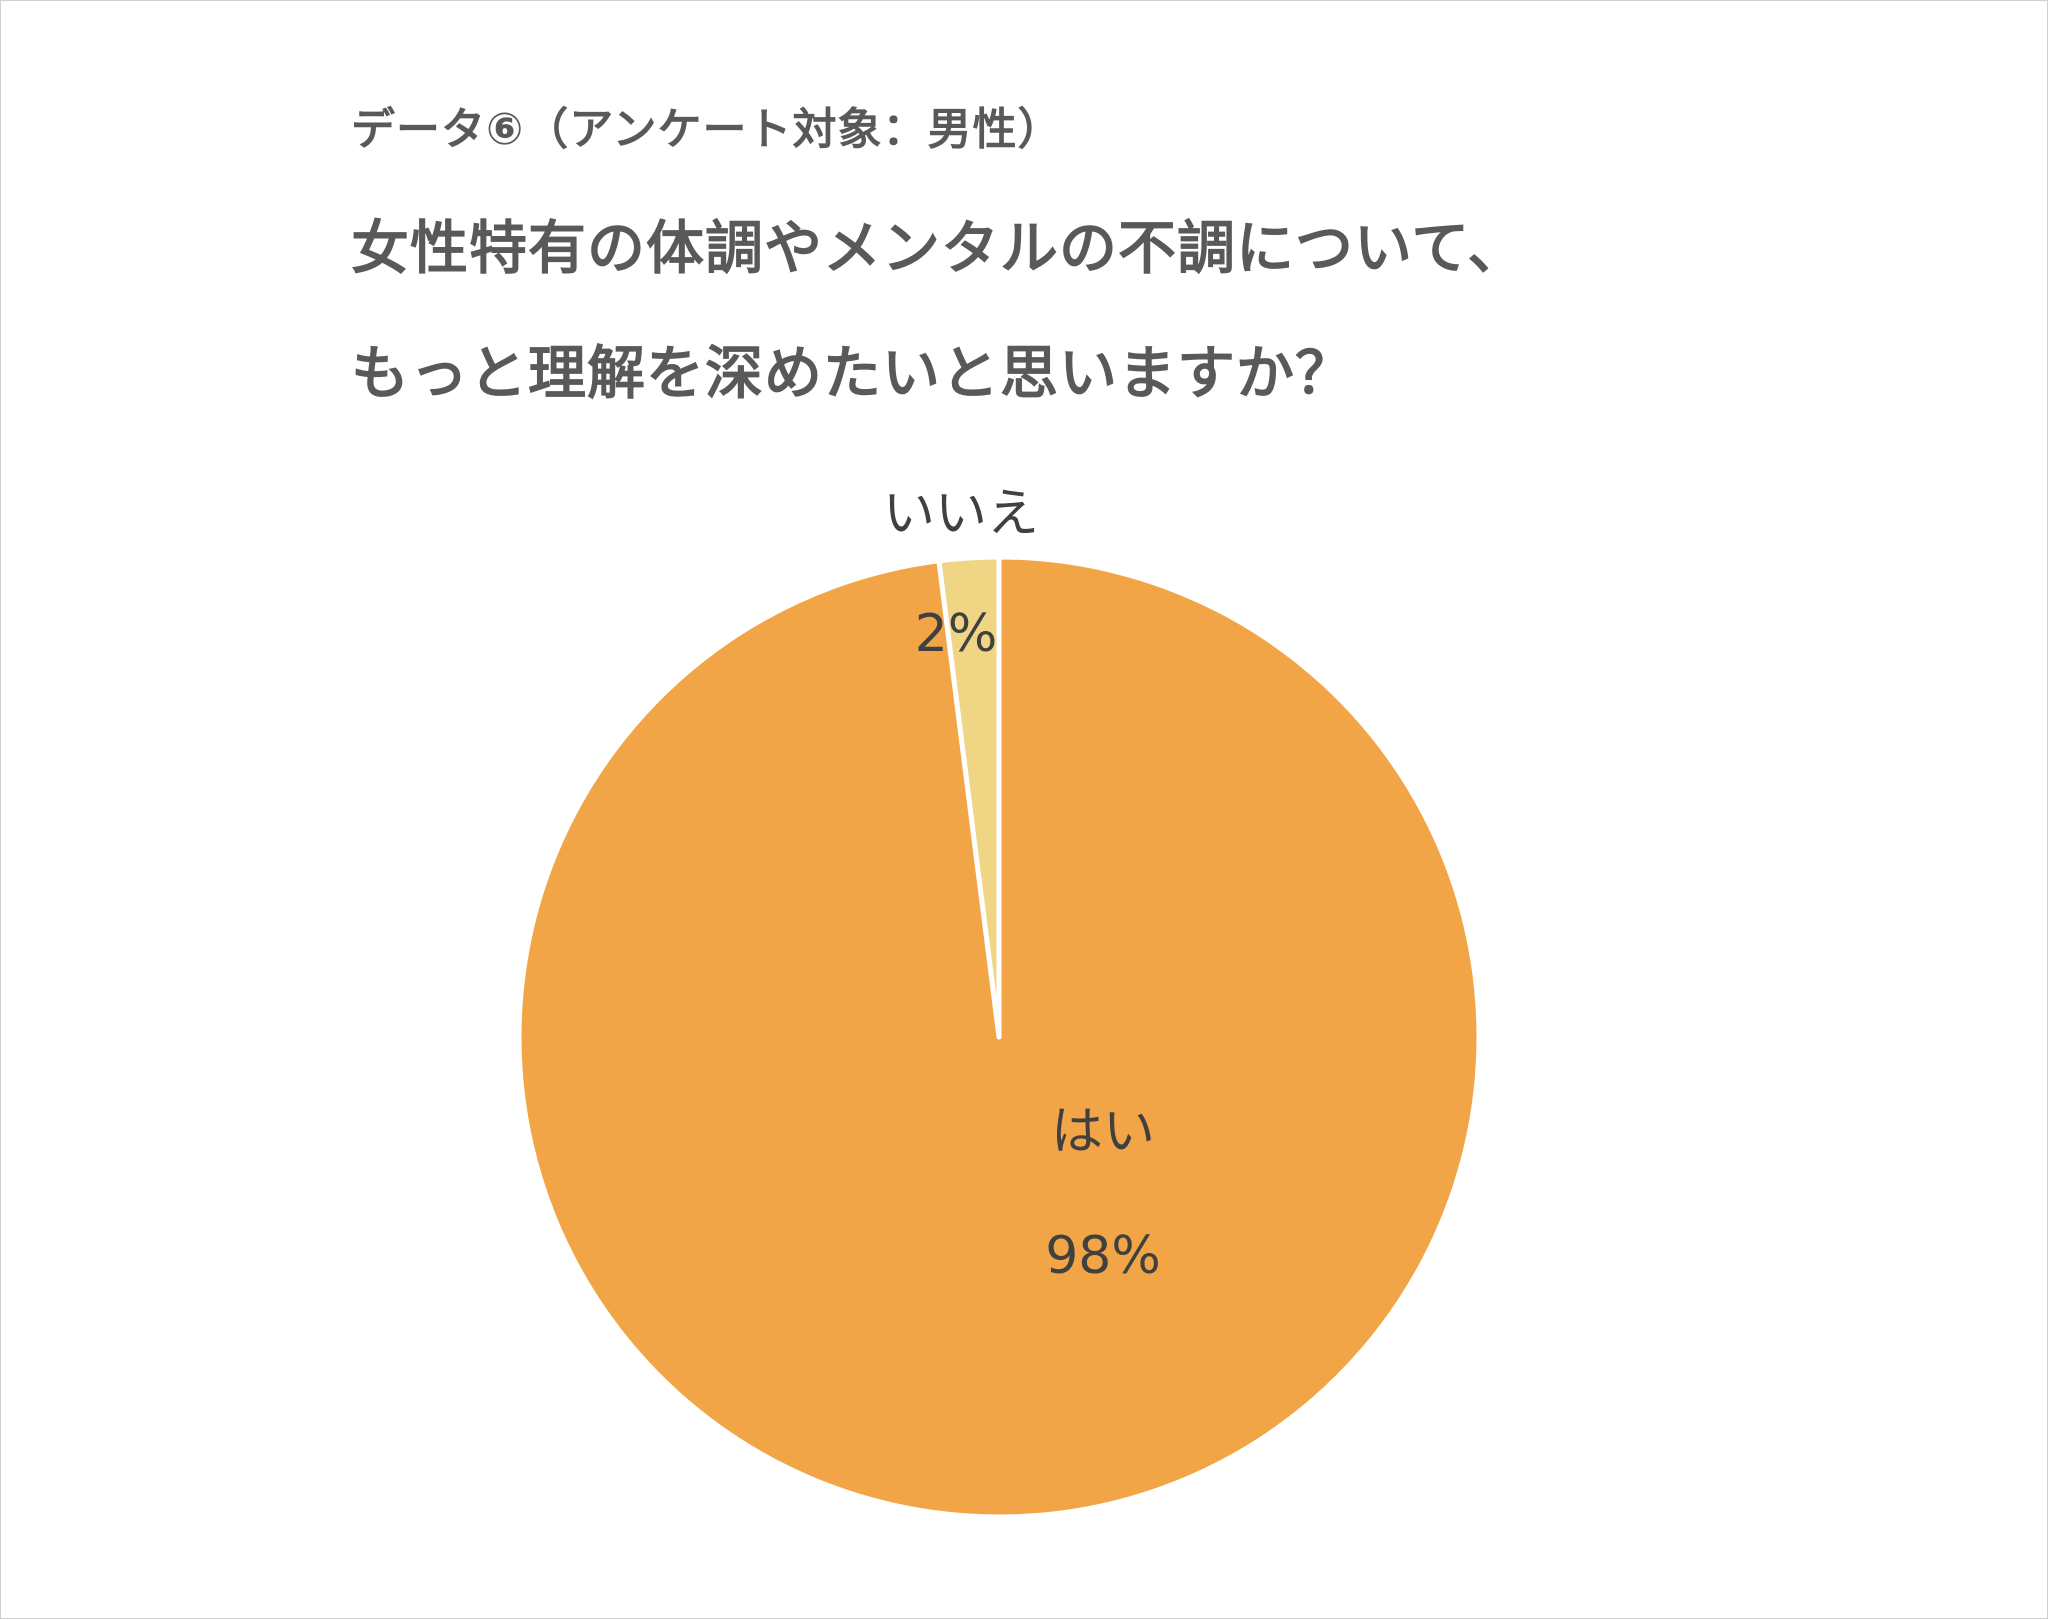 The width and height of the screenshot is (2048, 1620). Describe the element at coordinates (956, 634) in the screenshot. I see `slice-percent-no: 2%` at that location.